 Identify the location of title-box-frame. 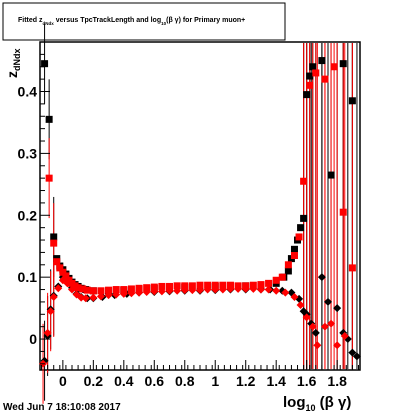
(144, 21).